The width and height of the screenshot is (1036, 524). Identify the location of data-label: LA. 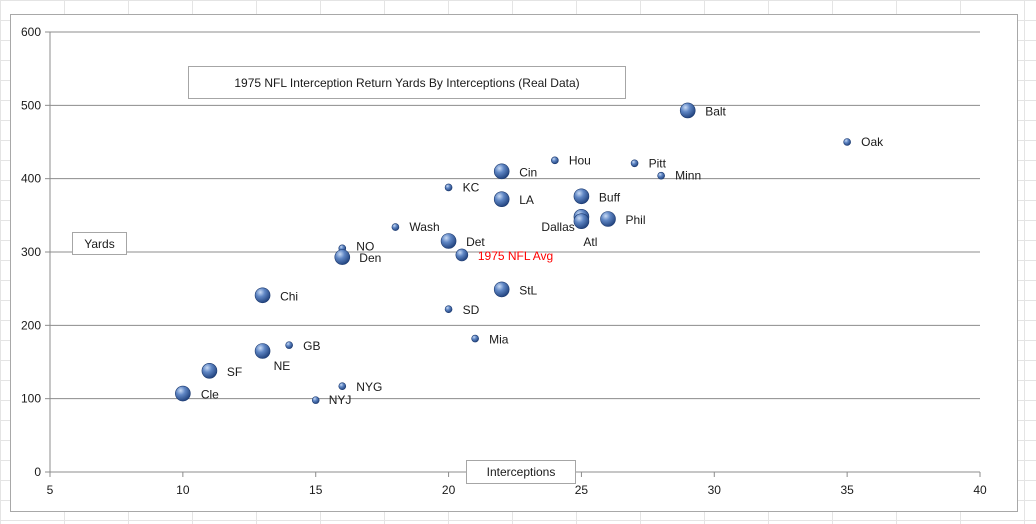
(526, 200).